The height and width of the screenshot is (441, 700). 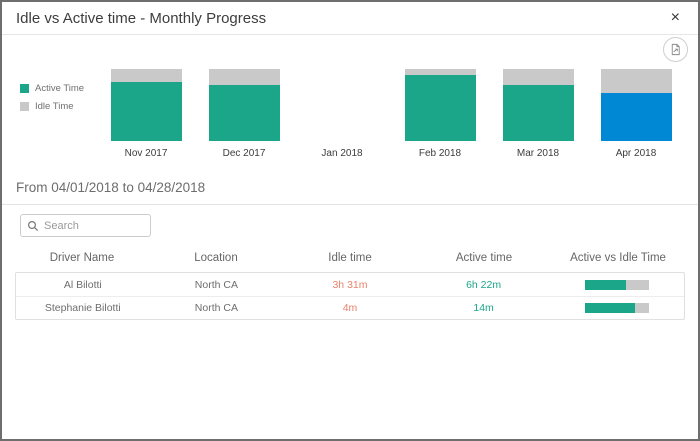 I want to click on dialog-header: Idle vs Active time - Monthly Progress ×, so click(x=350, y=18).